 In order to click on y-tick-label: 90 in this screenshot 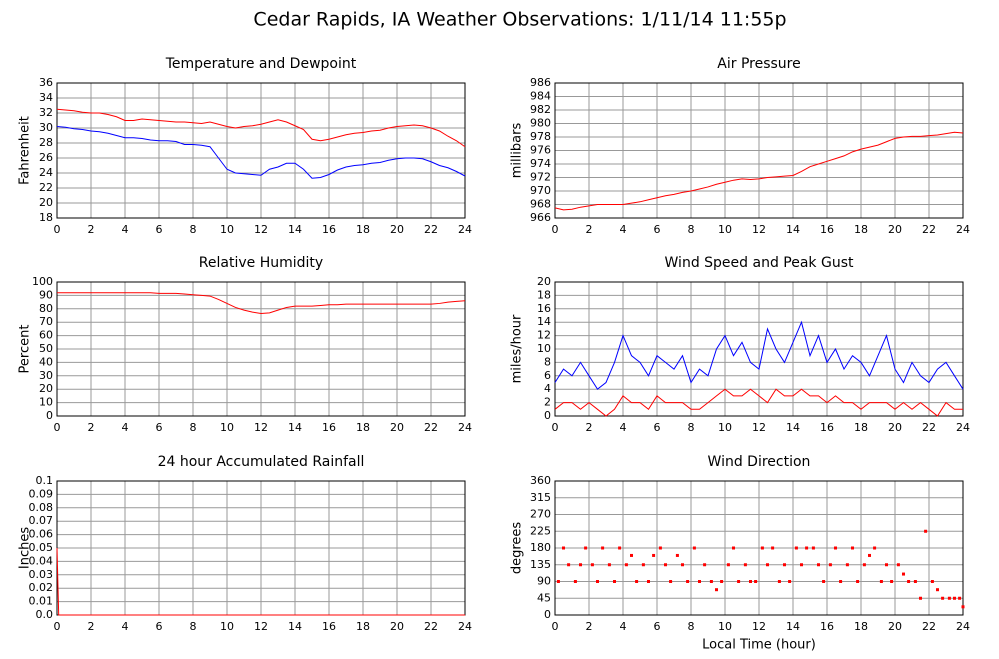, I will do `click(46, 294)`.